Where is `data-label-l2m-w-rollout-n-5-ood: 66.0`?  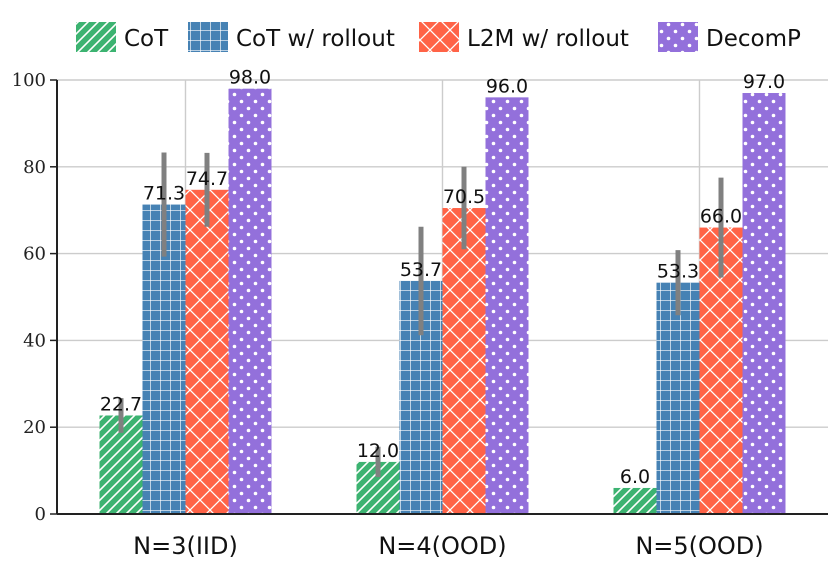 data-label-l2m-w-rollout-n-5-ood: 66.0 is located at coordinates (721, 217).